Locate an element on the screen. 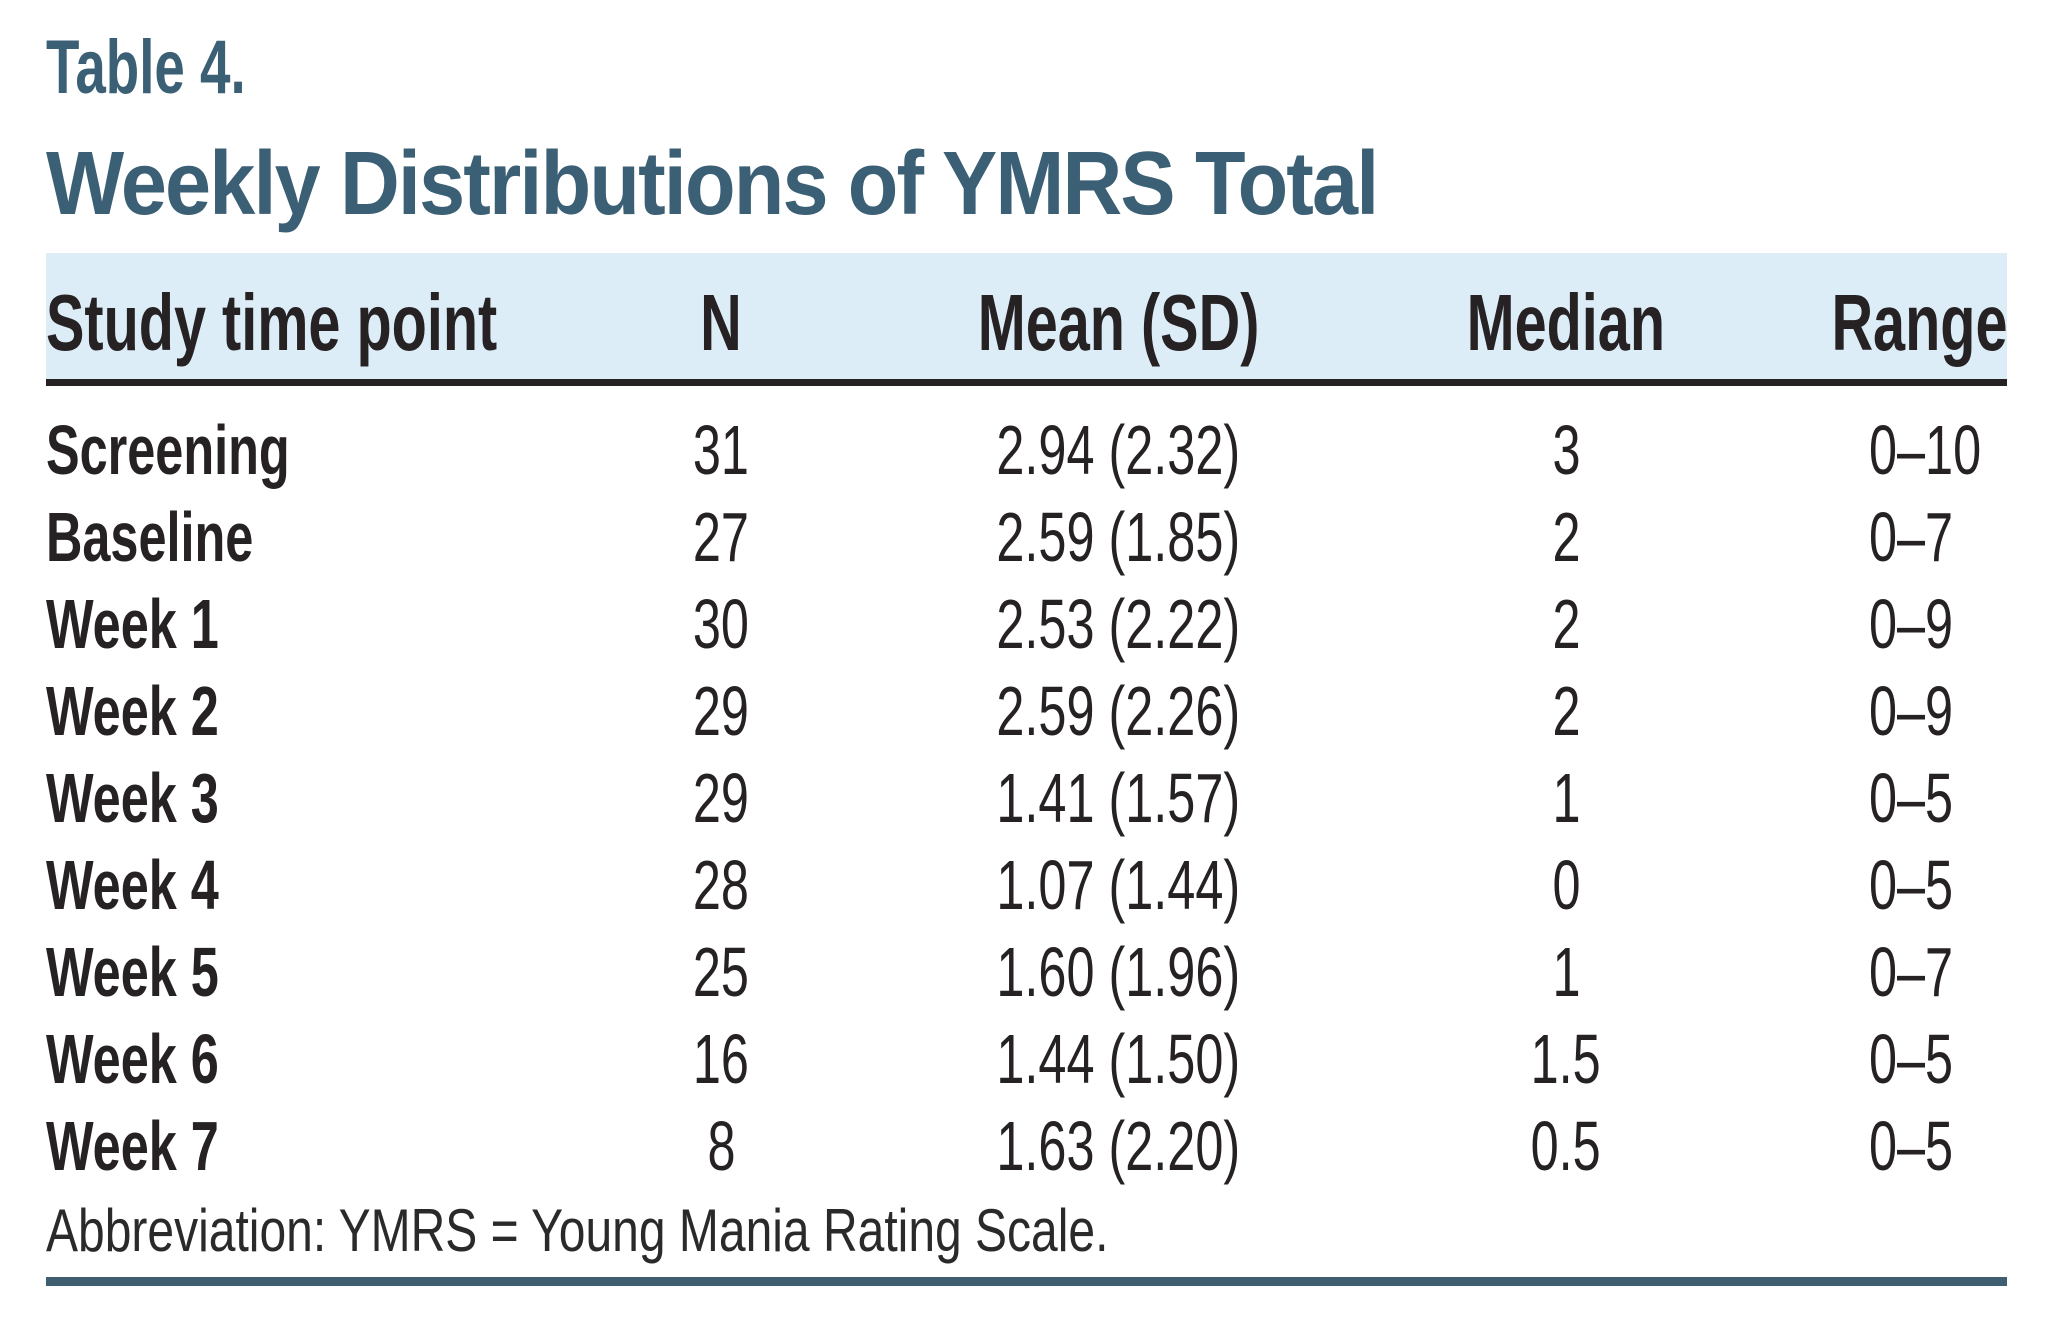 The height and width of the screenshot is (1332, 2054). cell-n: 8 is located at coordinates (721, 1145).